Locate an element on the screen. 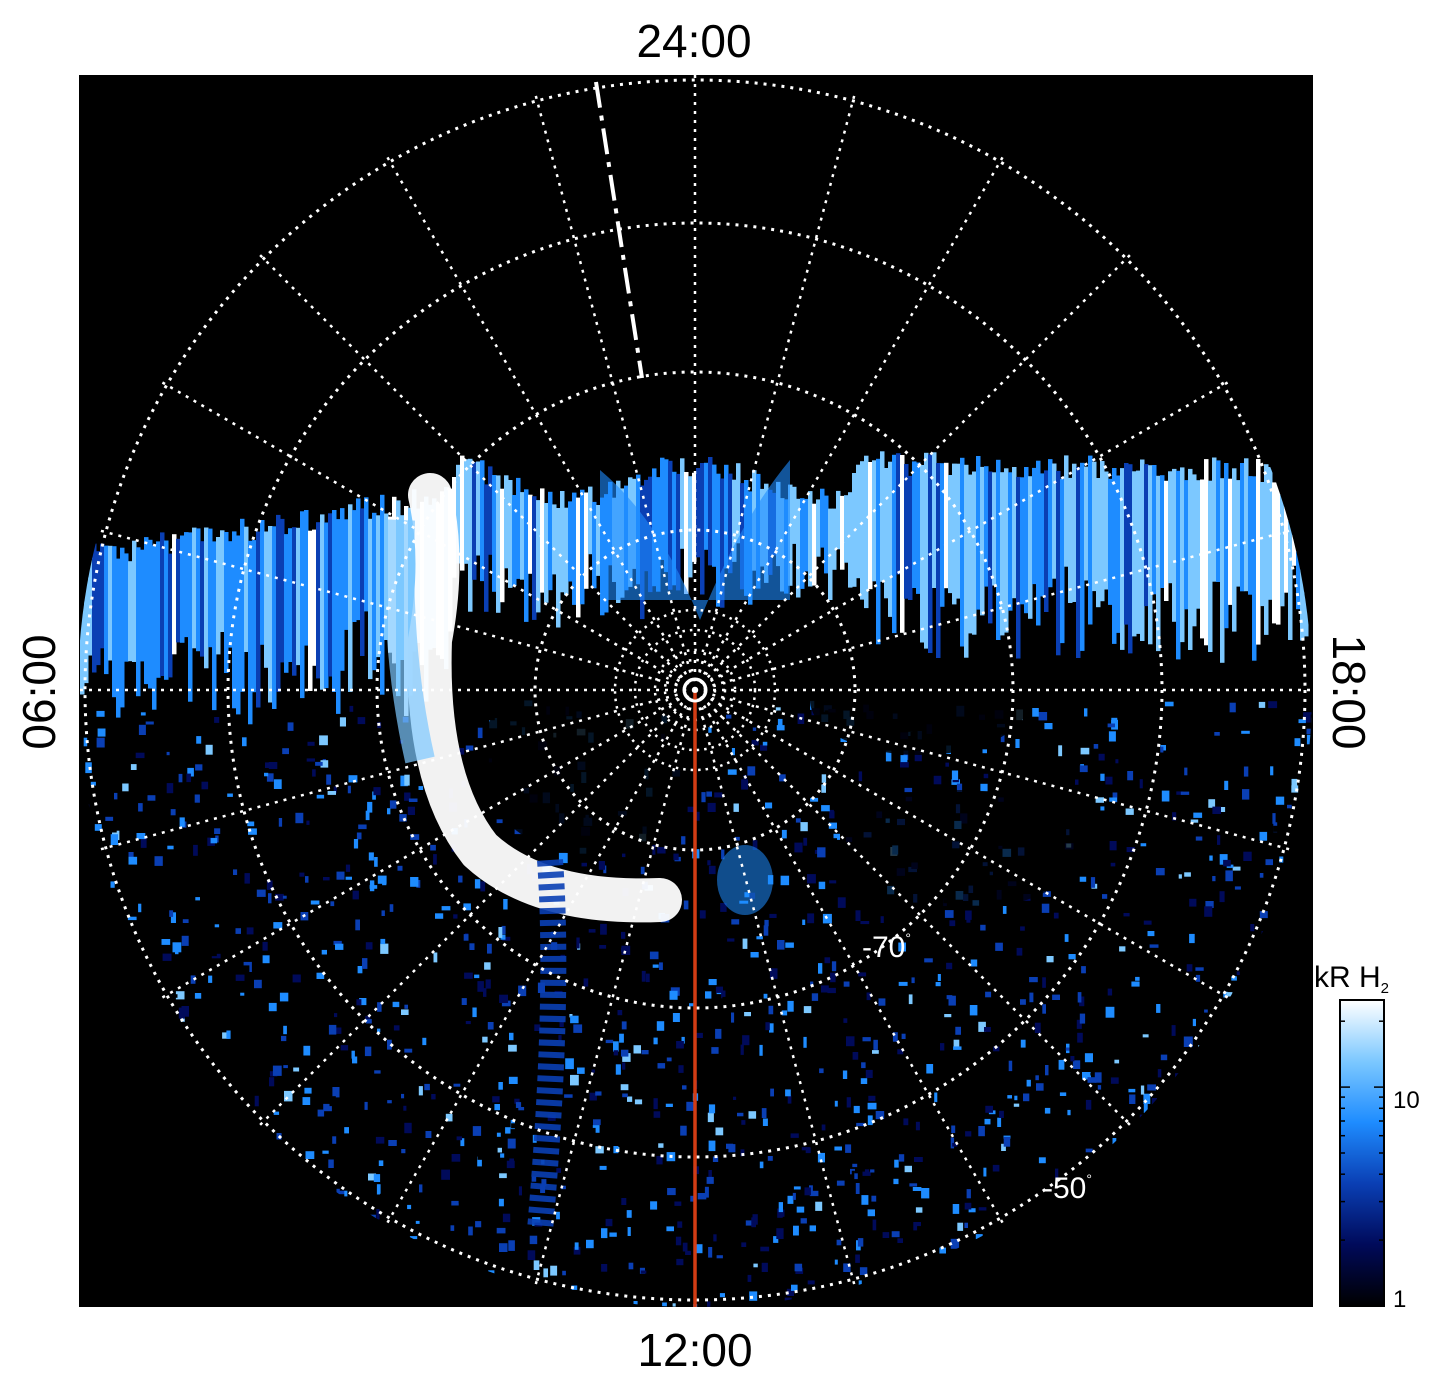 This screenshot has width=1447, height=1384. latitude-label-50: -50° is located at coordinates (1067, 1188).